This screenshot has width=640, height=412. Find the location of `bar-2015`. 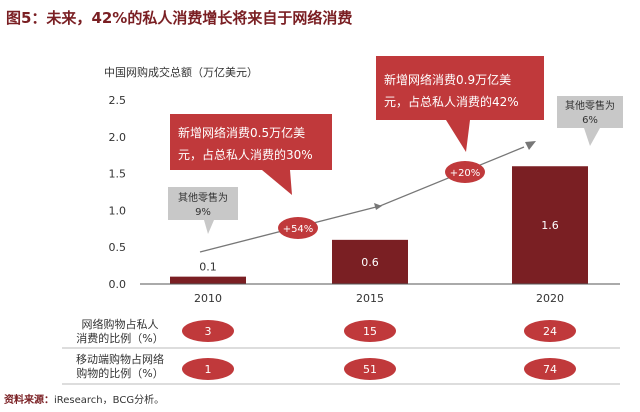

bar-2015 is located at coordinates (370, 261).